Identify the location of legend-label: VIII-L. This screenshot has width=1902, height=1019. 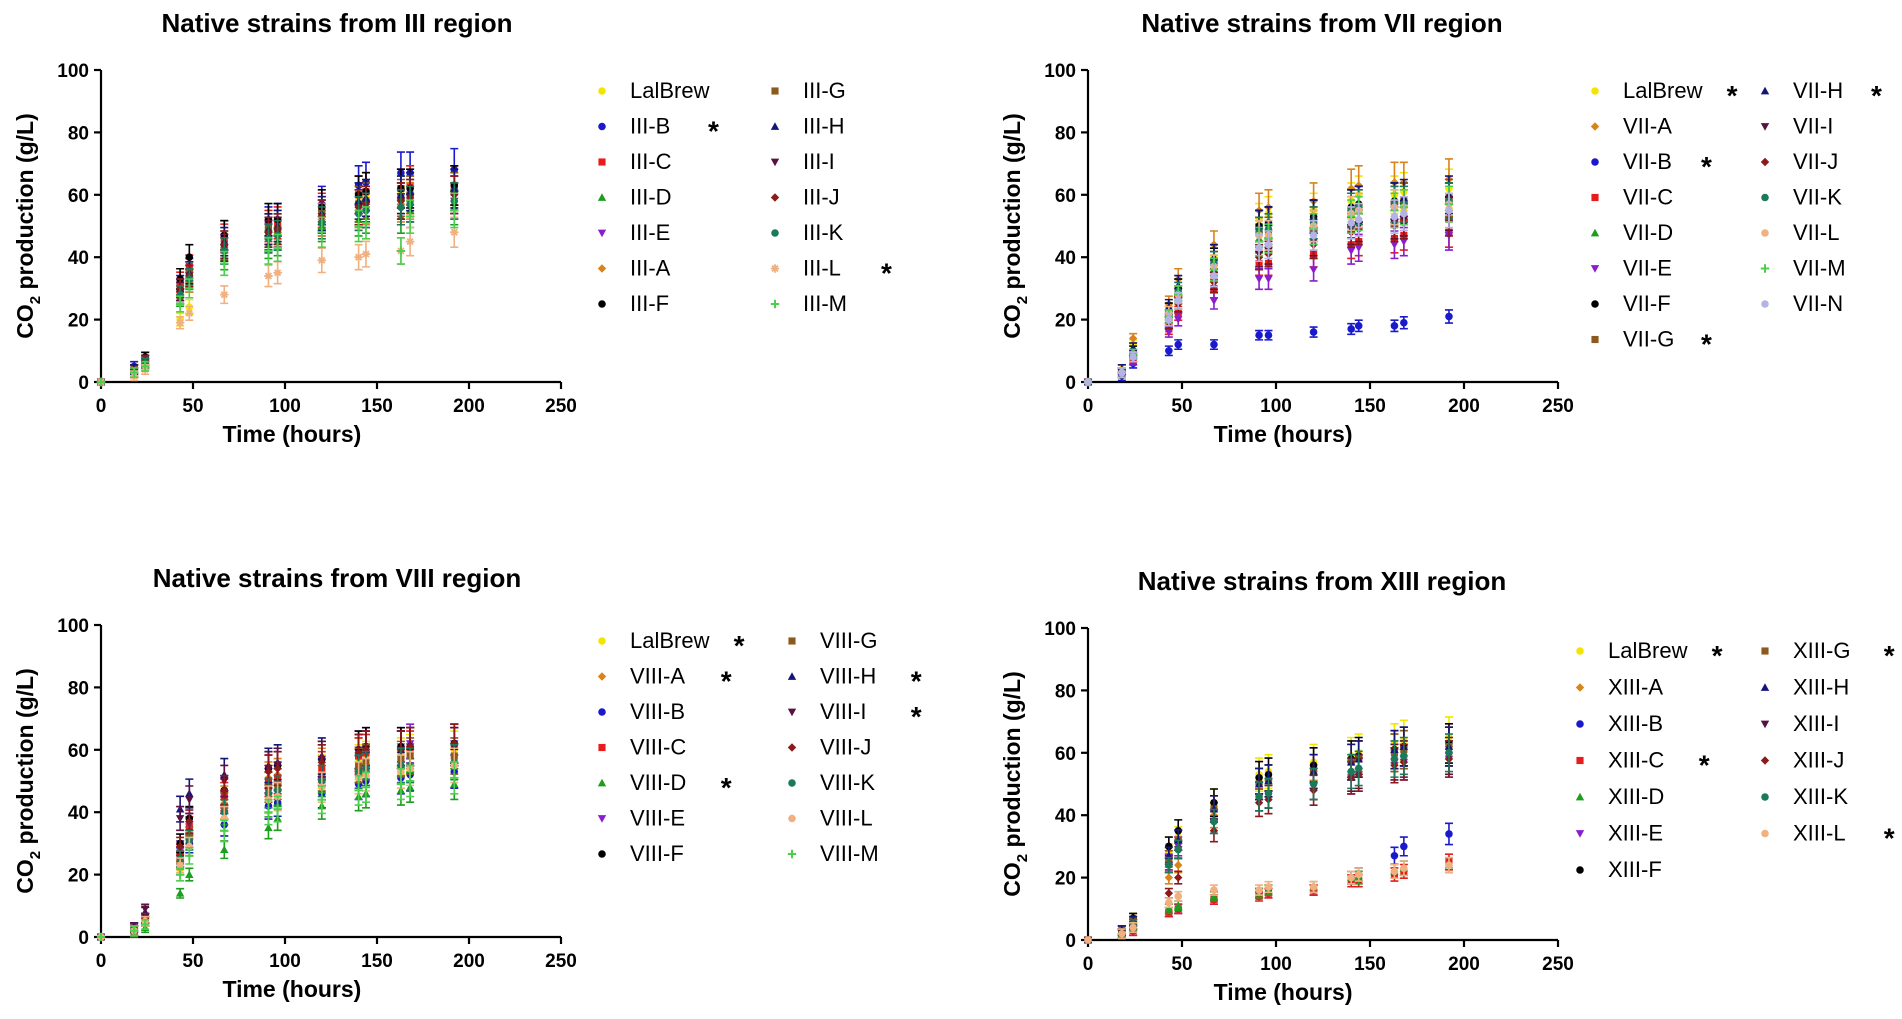
(846, 818).